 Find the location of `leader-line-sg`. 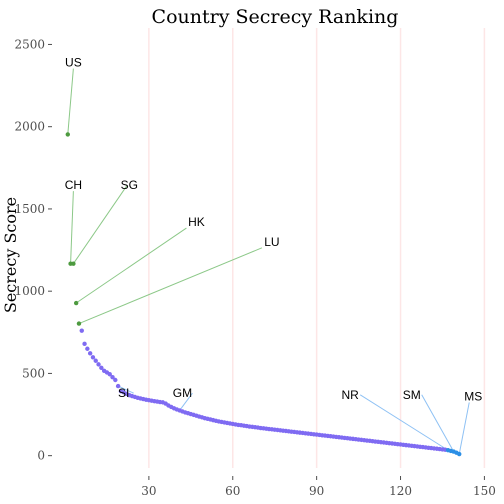

leader-line-sg is located at coordinates (100, 224).